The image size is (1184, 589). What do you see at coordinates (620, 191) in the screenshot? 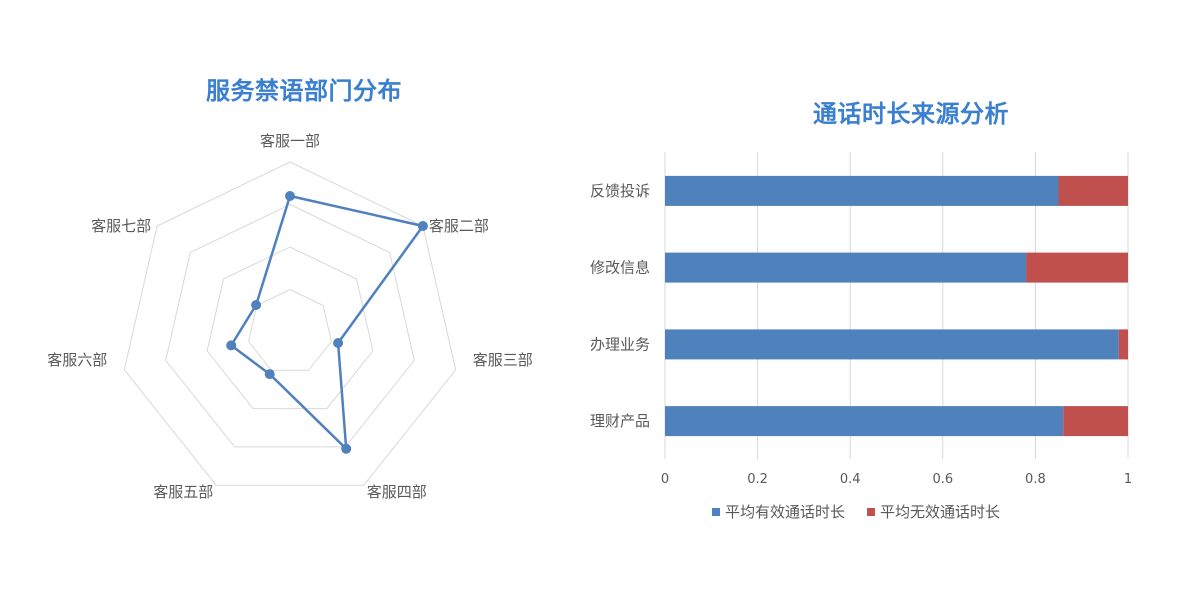
I see `y-axis-category-label: 反馈投诉` at bounding box center [620, 191].